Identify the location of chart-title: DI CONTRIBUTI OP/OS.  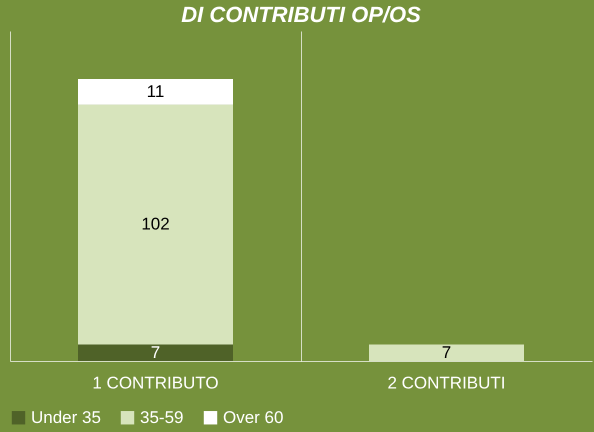
(301, 14).